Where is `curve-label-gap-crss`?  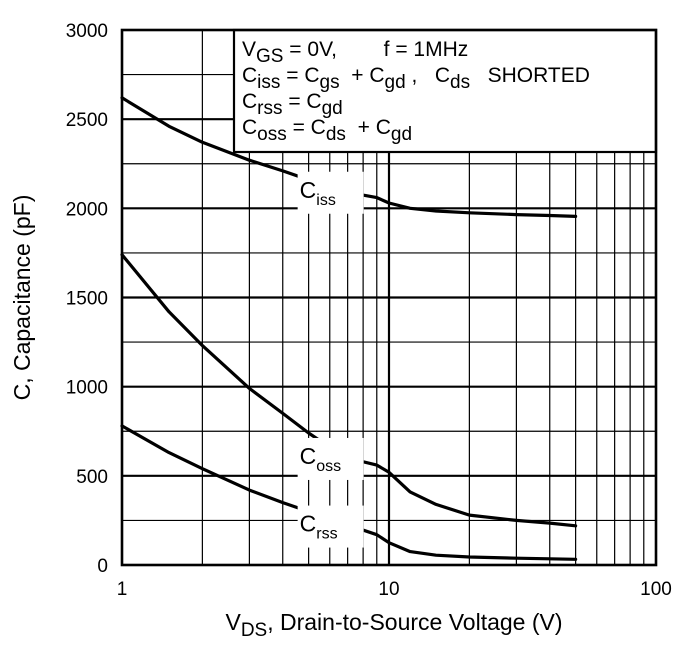 curve-label-gap-crss is located at coordinates (330, 526).